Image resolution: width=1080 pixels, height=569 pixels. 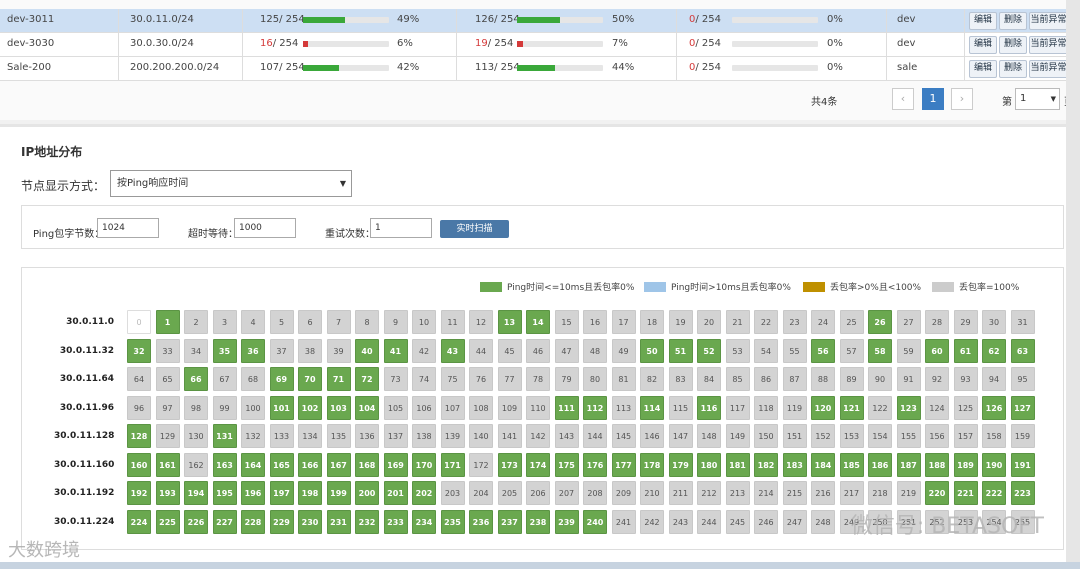 I want to click on ip-cell: 148, so click(x=709, y=436).